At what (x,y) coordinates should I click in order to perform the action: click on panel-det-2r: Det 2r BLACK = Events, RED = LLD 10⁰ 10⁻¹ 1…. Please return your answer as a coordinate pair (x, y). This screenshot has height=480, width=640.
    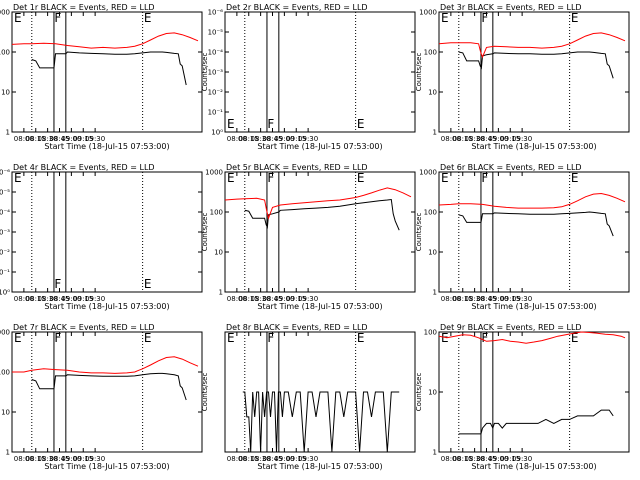
    Looking at the image, I should click on (308, 77).